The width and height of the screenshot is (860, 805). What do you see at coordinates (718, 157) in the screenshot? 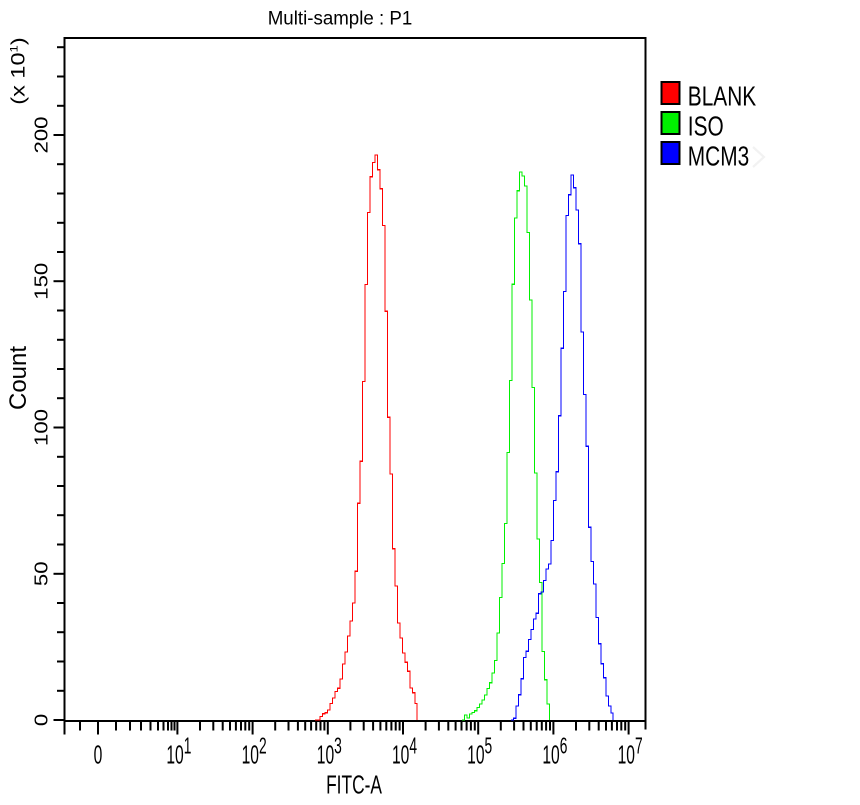
I see `svg-text: MCM3` at bounding box center [718, 157].